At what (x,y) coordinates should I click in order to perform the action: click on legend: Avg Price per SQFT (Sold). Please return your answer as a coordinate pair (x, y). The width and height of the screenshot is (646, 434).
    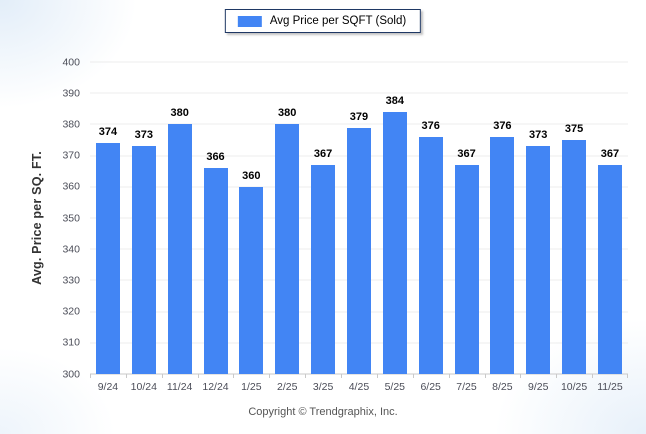
    Looking at the image, I should click on (323, 21).